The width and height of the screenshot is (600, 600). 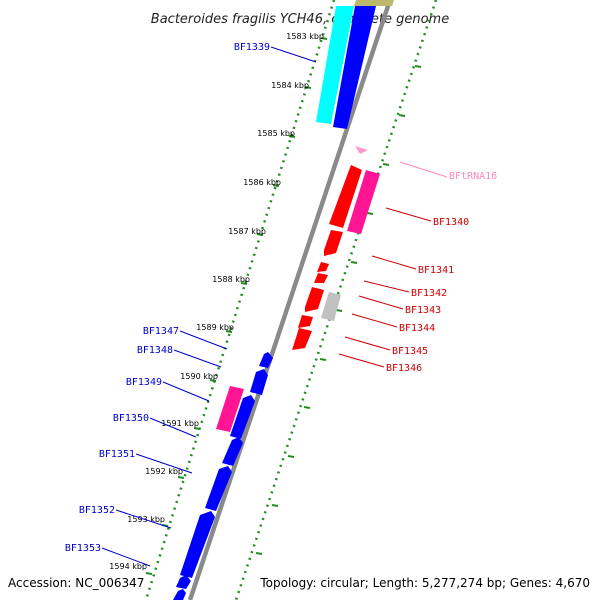 What do you see at coordinates (321, 278) in the screenshot?
I see `feature-bf1343` at bounding box center [321, 278].